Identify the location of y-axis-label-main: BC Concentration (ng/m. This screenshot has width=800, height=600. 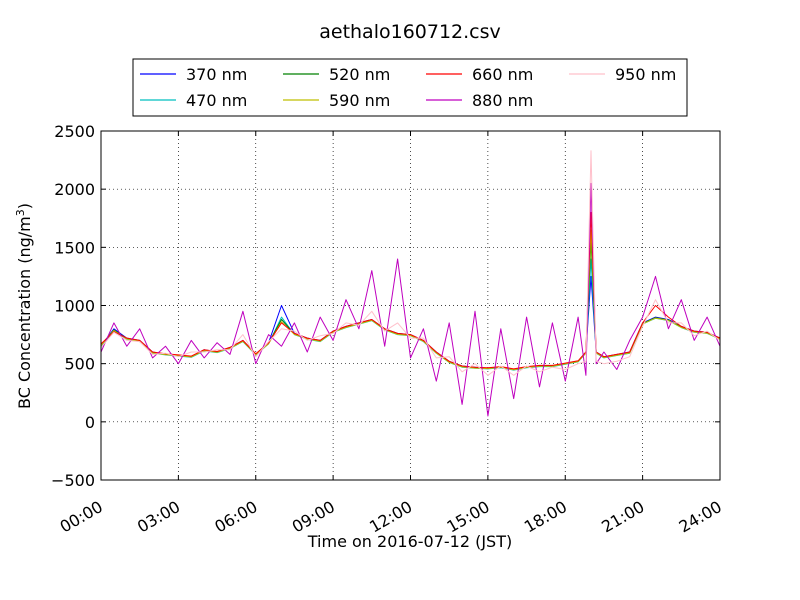
(24, 312).